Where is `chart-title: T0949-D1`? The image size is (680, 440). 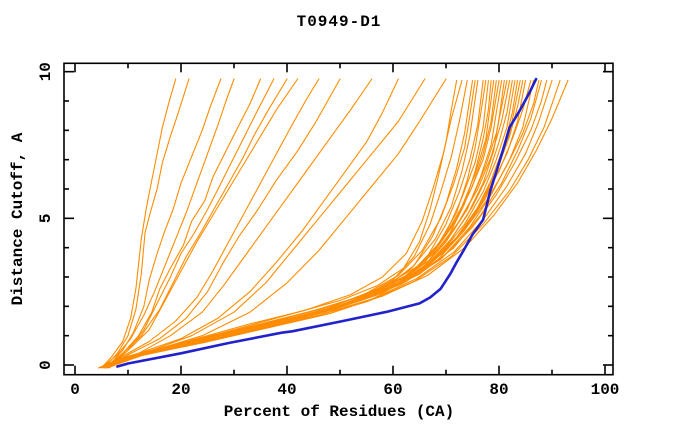 chart-title: T0949-D1 is located at coordinates (339, 22).